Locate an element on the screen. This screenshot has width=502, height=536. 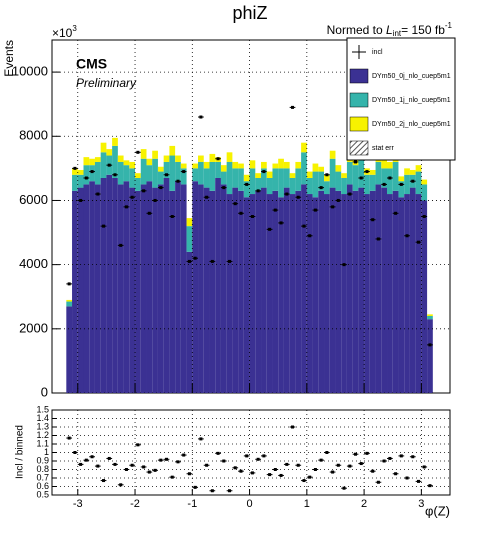
y-tick-label: 0 is located at coordinates (44, 391).